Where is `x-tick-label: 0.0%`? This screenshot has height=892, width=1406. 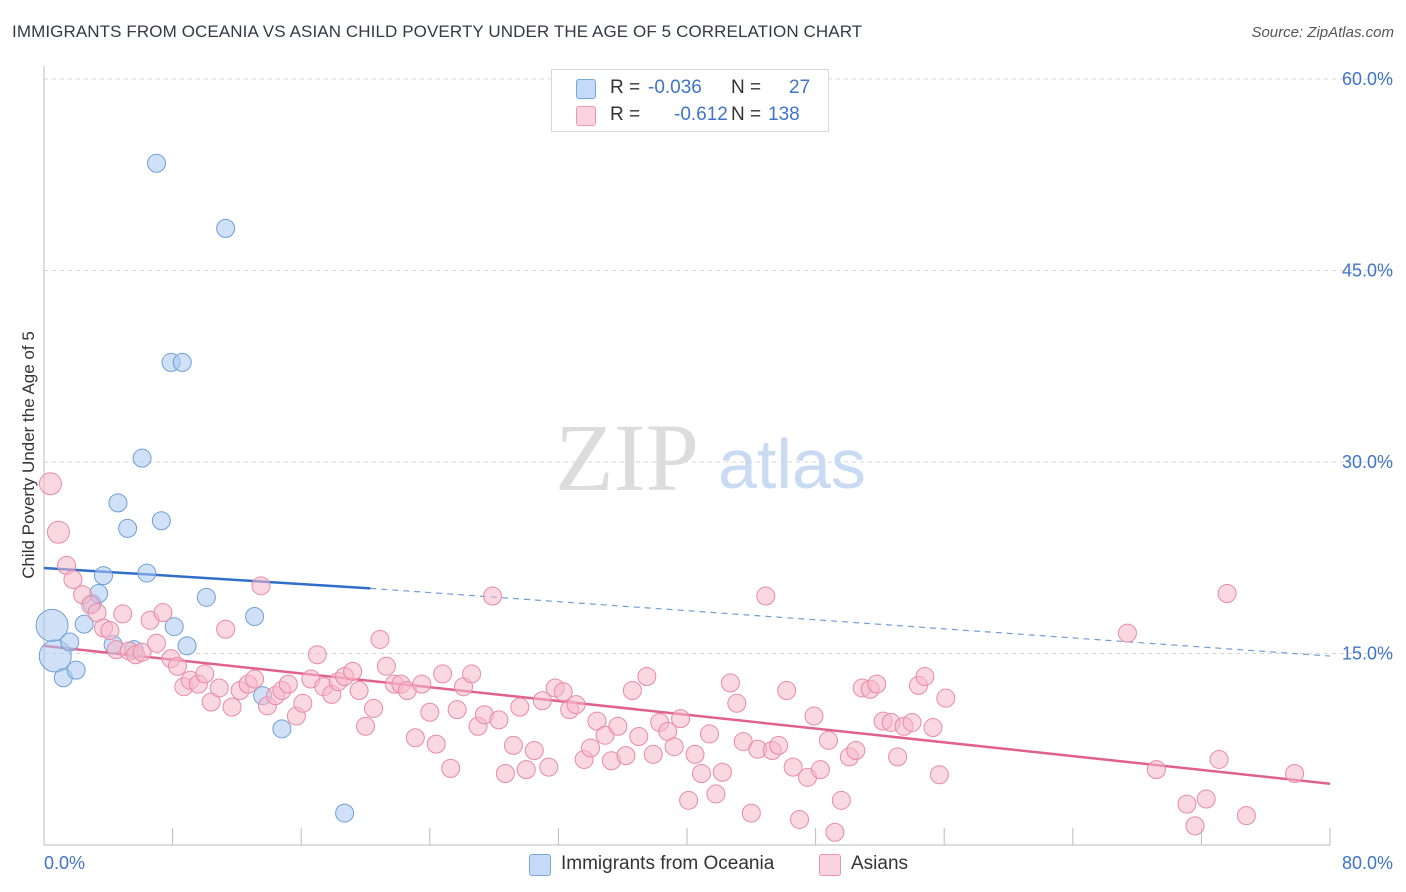 x-tick-label: 0.0% is located at coordinates (64, 863).